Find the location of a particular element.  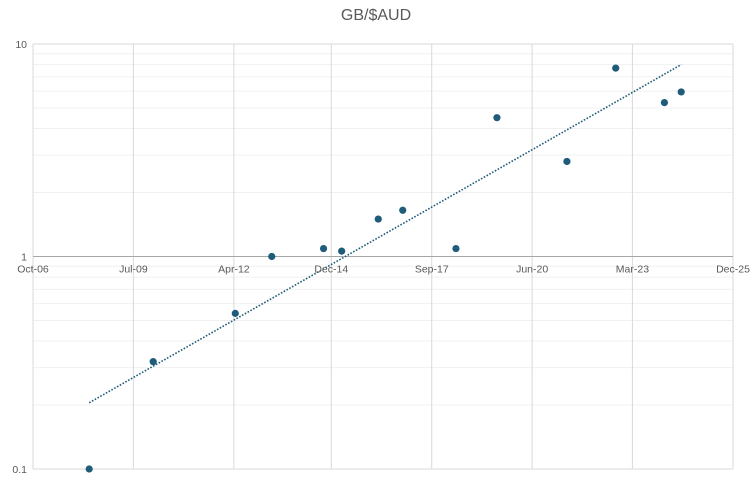

y-tick-label: 1 is located at coordinates (24, 258).